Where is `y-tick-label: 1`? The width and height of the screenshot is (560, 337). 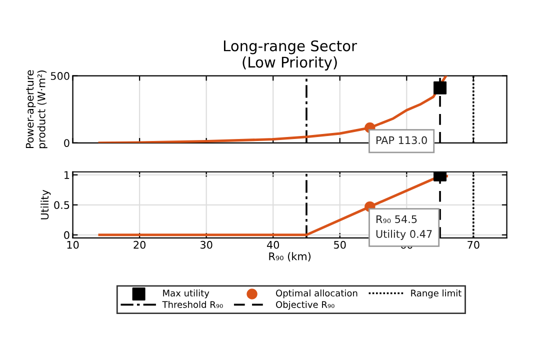
y-tick-label: 1 is located at coordinates (67, 175).